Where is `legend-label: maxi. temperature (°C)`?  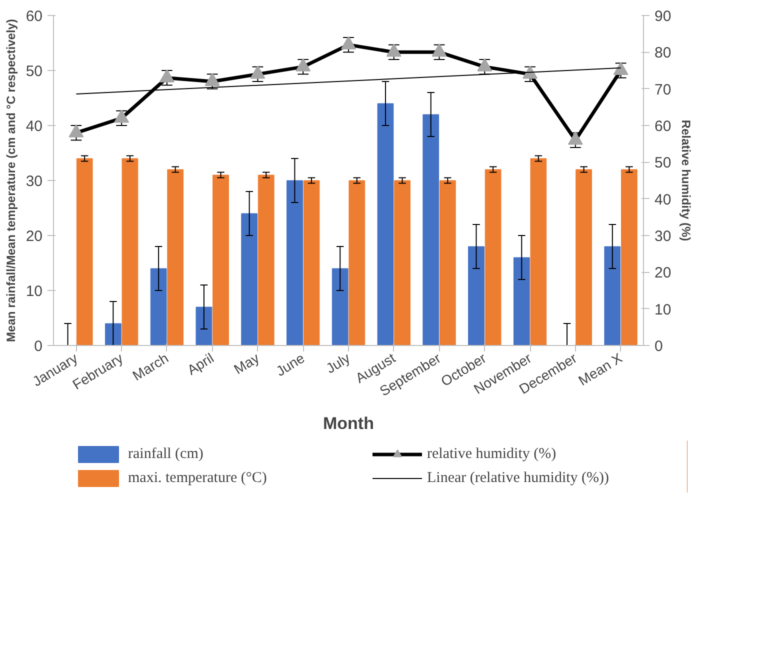 legend-label: maxi. temperature (°C) is located at coordinates (198, 478).